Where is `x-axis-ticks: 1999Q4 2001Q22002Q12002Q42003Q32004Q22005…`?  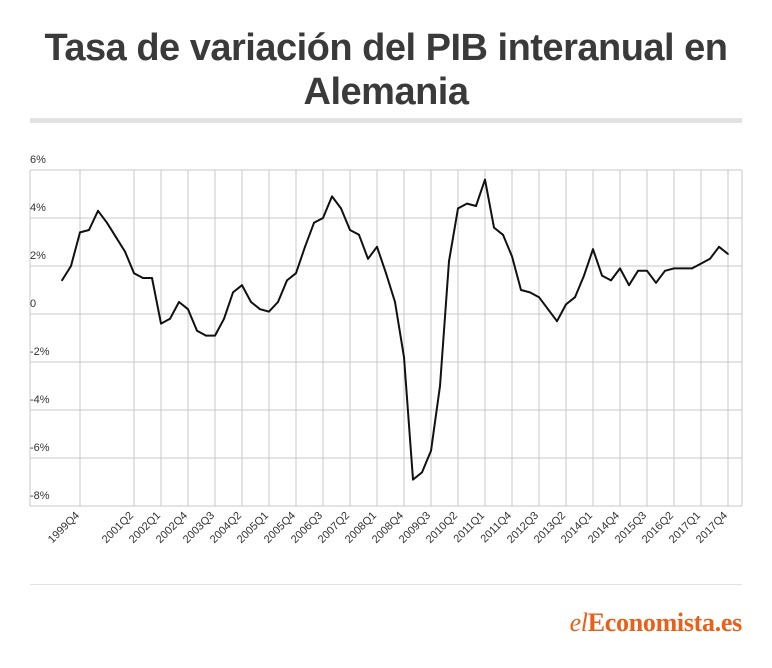
x-axis-ticks: 1999Q4 2001Q22002Q12002Q42003Q32004Q22005… is located at coordinates (388, 528).